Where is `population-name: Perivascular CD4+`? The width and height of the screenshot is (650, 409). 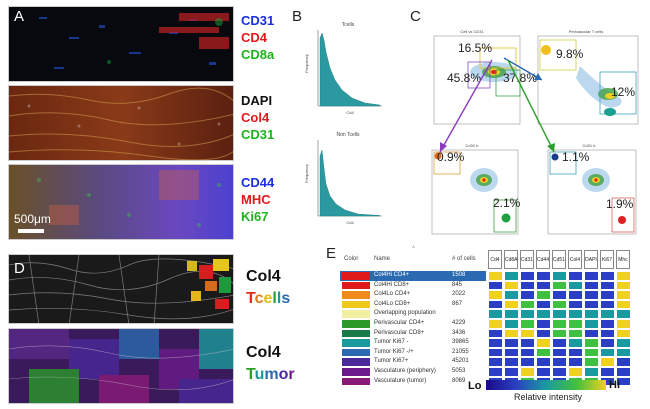
population-name: Perivascular CD4+ is located at coordinates (399, 323).